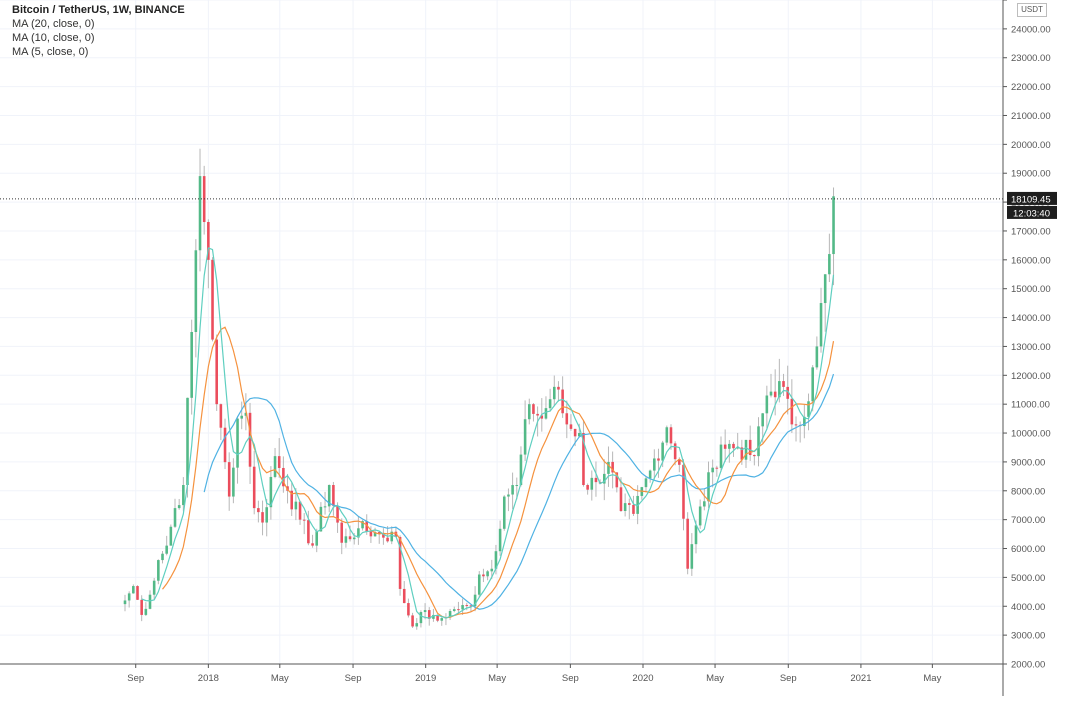 The height and width of the screenshot is (701, 1080). I want to click on ma20-label: MA (20, close, 0), so click(53, 24).